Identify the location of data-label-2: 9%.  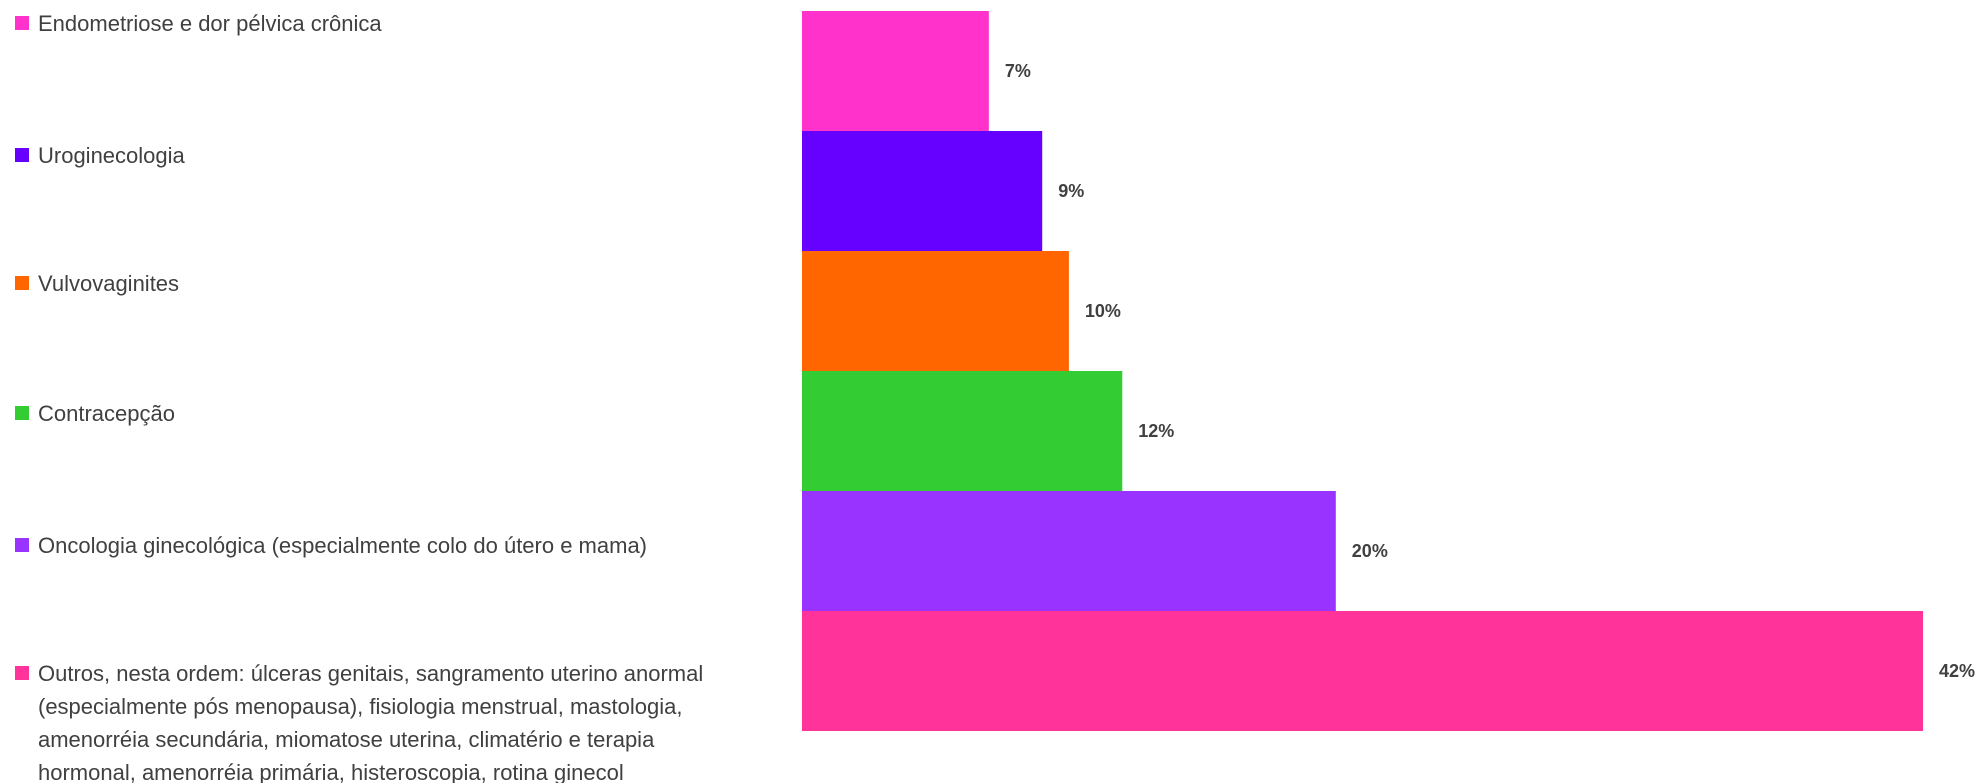
(1071, 191).